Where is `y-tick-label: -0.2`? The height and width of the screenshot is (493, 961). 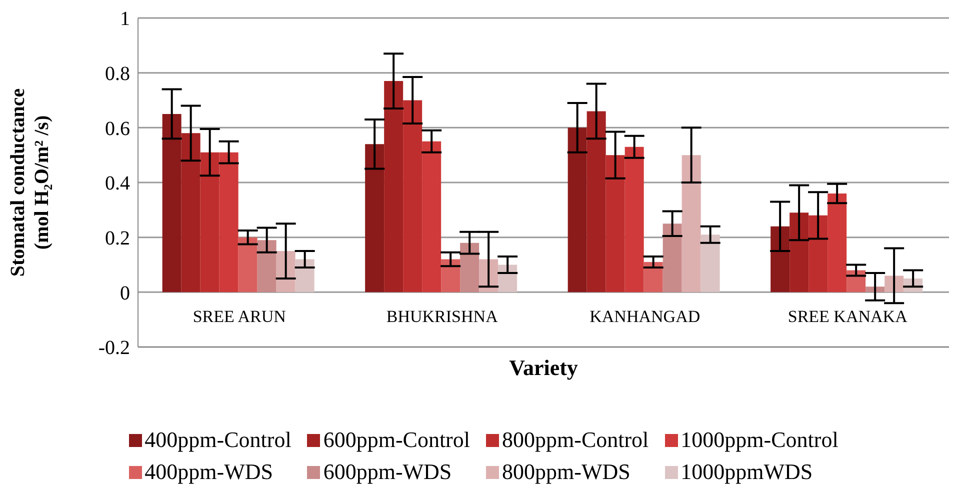
y-tick-label: -0.2 is located at coordinates (114, 348).